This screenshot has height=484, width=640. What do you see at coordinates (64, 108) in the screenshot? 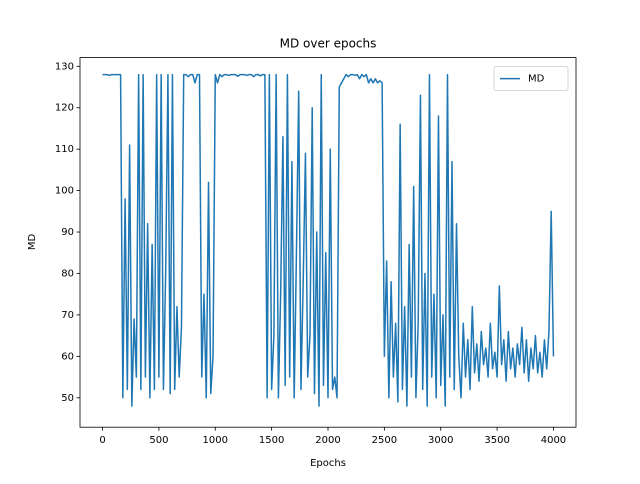
I see `y-tick-label: 120` at bounding box center [64, 108].